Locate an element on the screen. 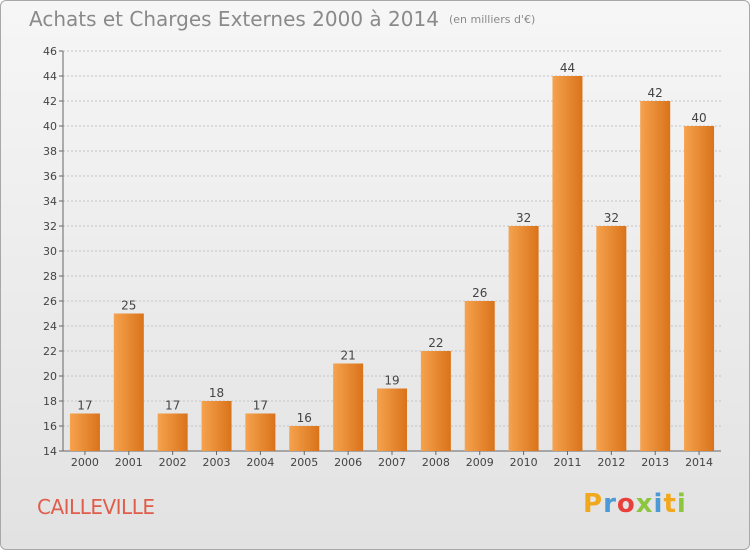 The image size is (750, 550). bar-value-label: 42 is located at coordinates (655, 93).